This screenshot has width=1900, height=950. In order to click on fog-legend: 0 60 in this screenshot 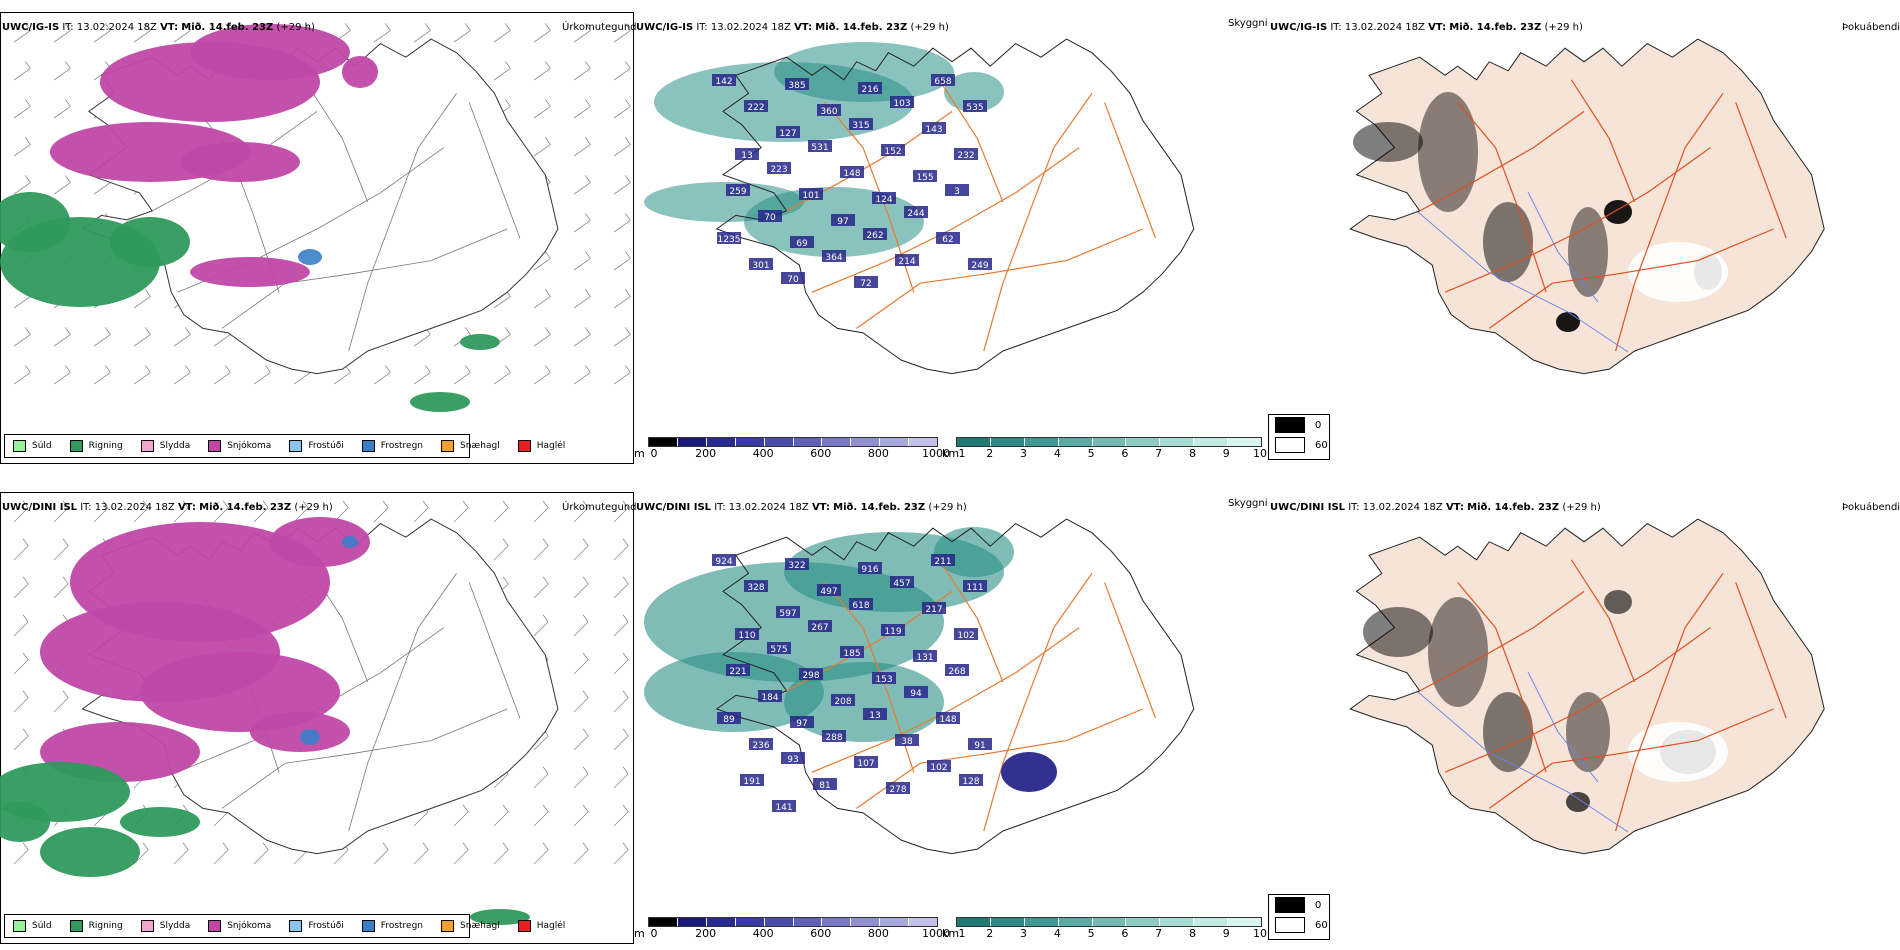, I will do `click(1299, 437)`.